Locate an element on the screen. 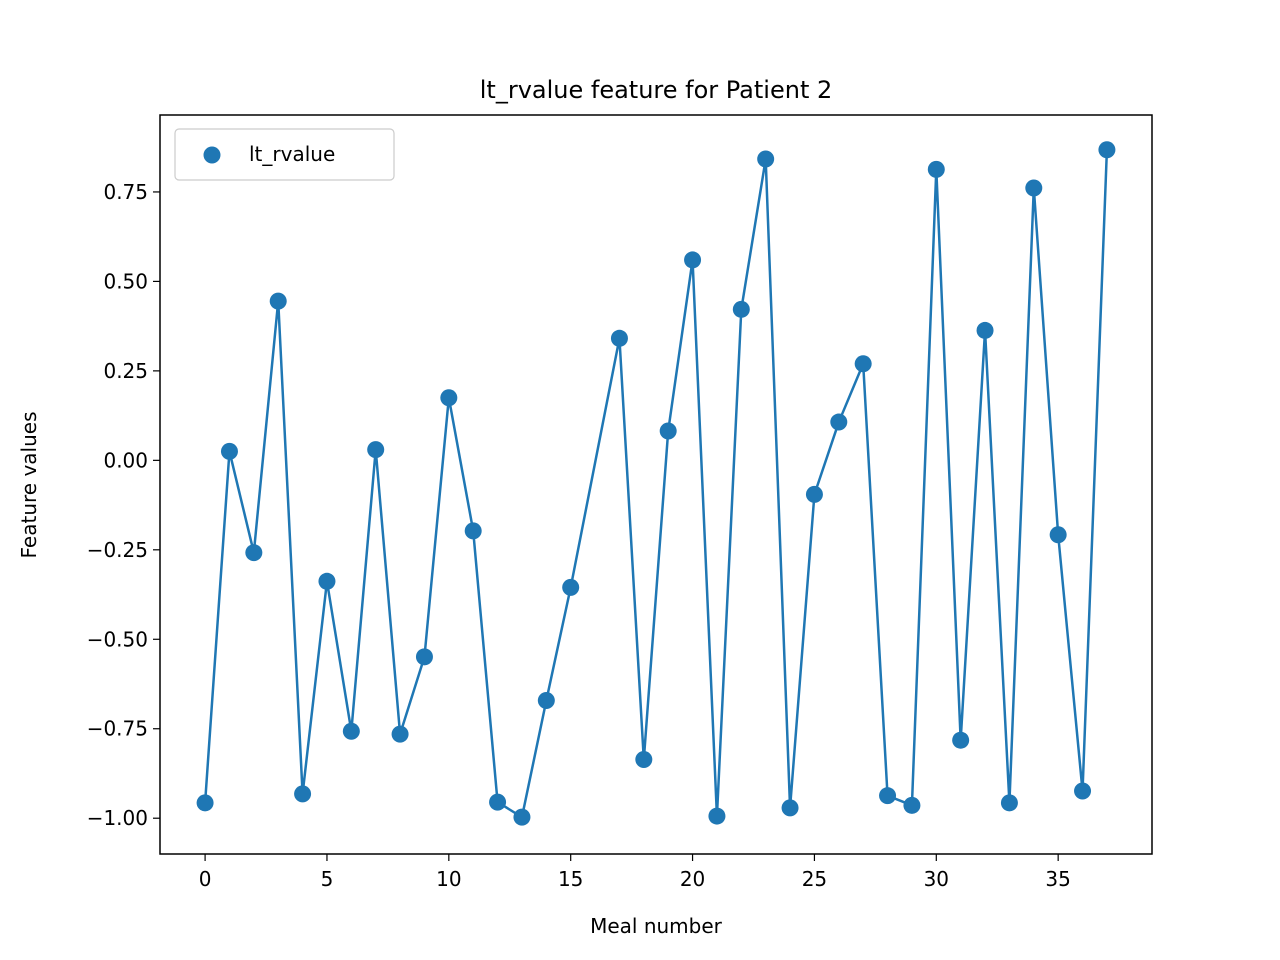 This screenshot has height=960, width=1280. legend-box is located at coordinates (284, 154).